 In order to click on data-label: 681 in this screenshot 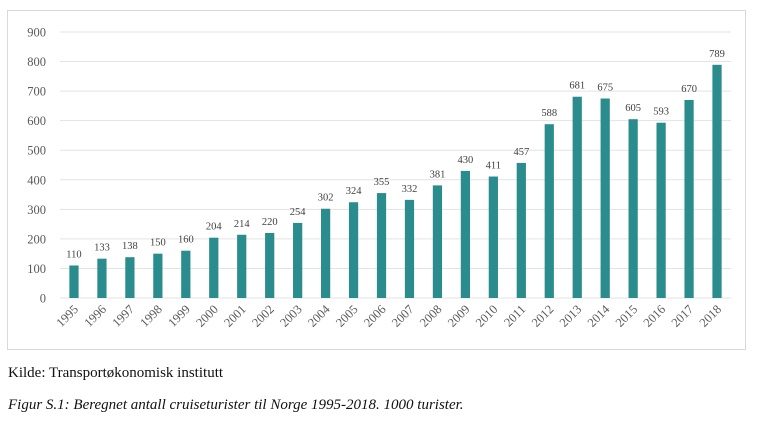, I will do `click(577, 86)`.